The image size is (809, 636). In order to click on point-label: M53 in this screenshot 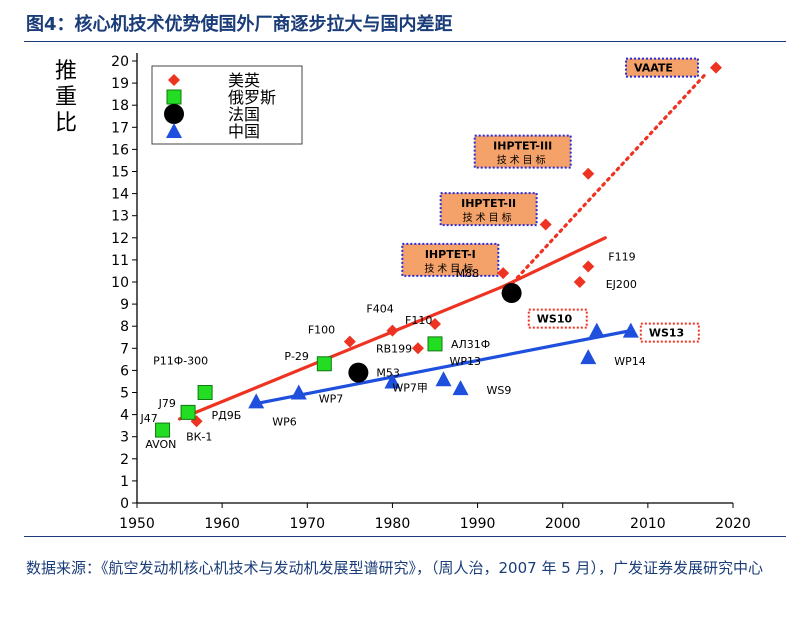, I will do `click(388, 373)`.